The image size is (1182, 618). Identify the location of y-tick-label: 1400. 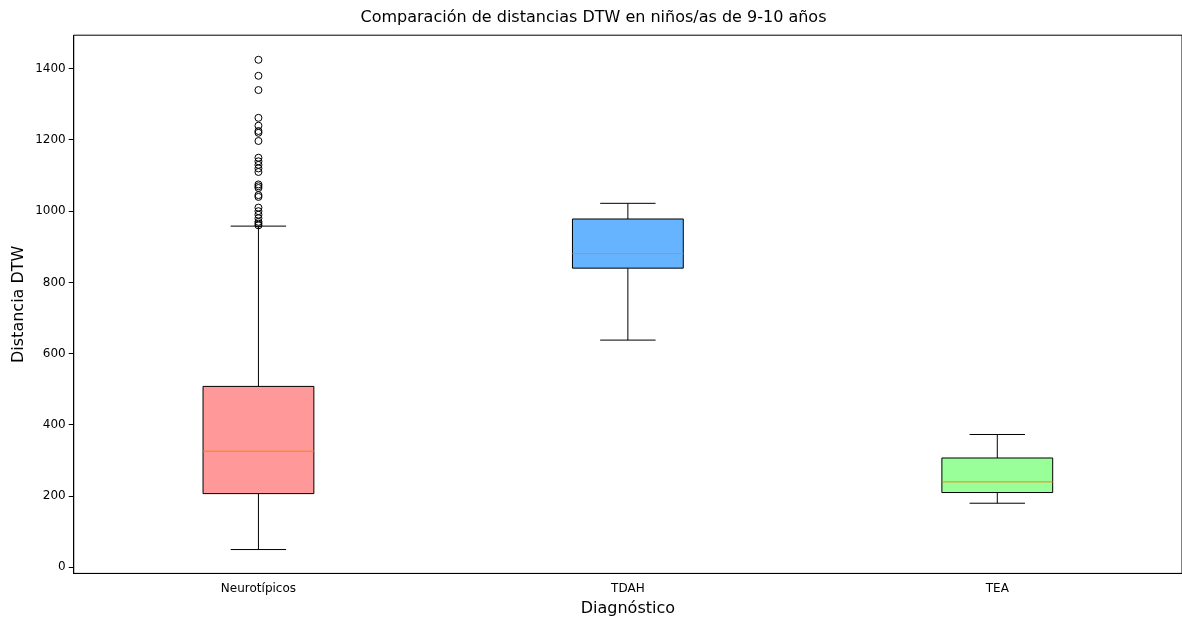
(50, 67).